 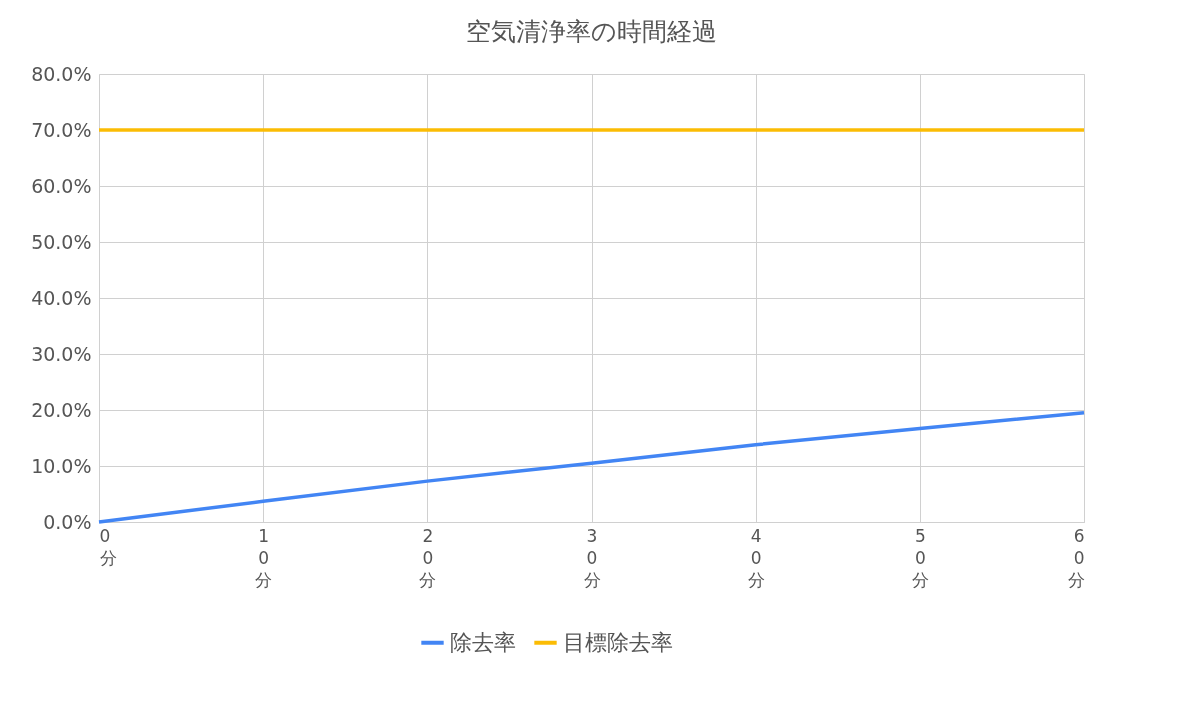 What do you see at coordinates (67, 521) in the screenshot?
I see `y-tick-label: 0.0%` at bounding box center [67, 521].